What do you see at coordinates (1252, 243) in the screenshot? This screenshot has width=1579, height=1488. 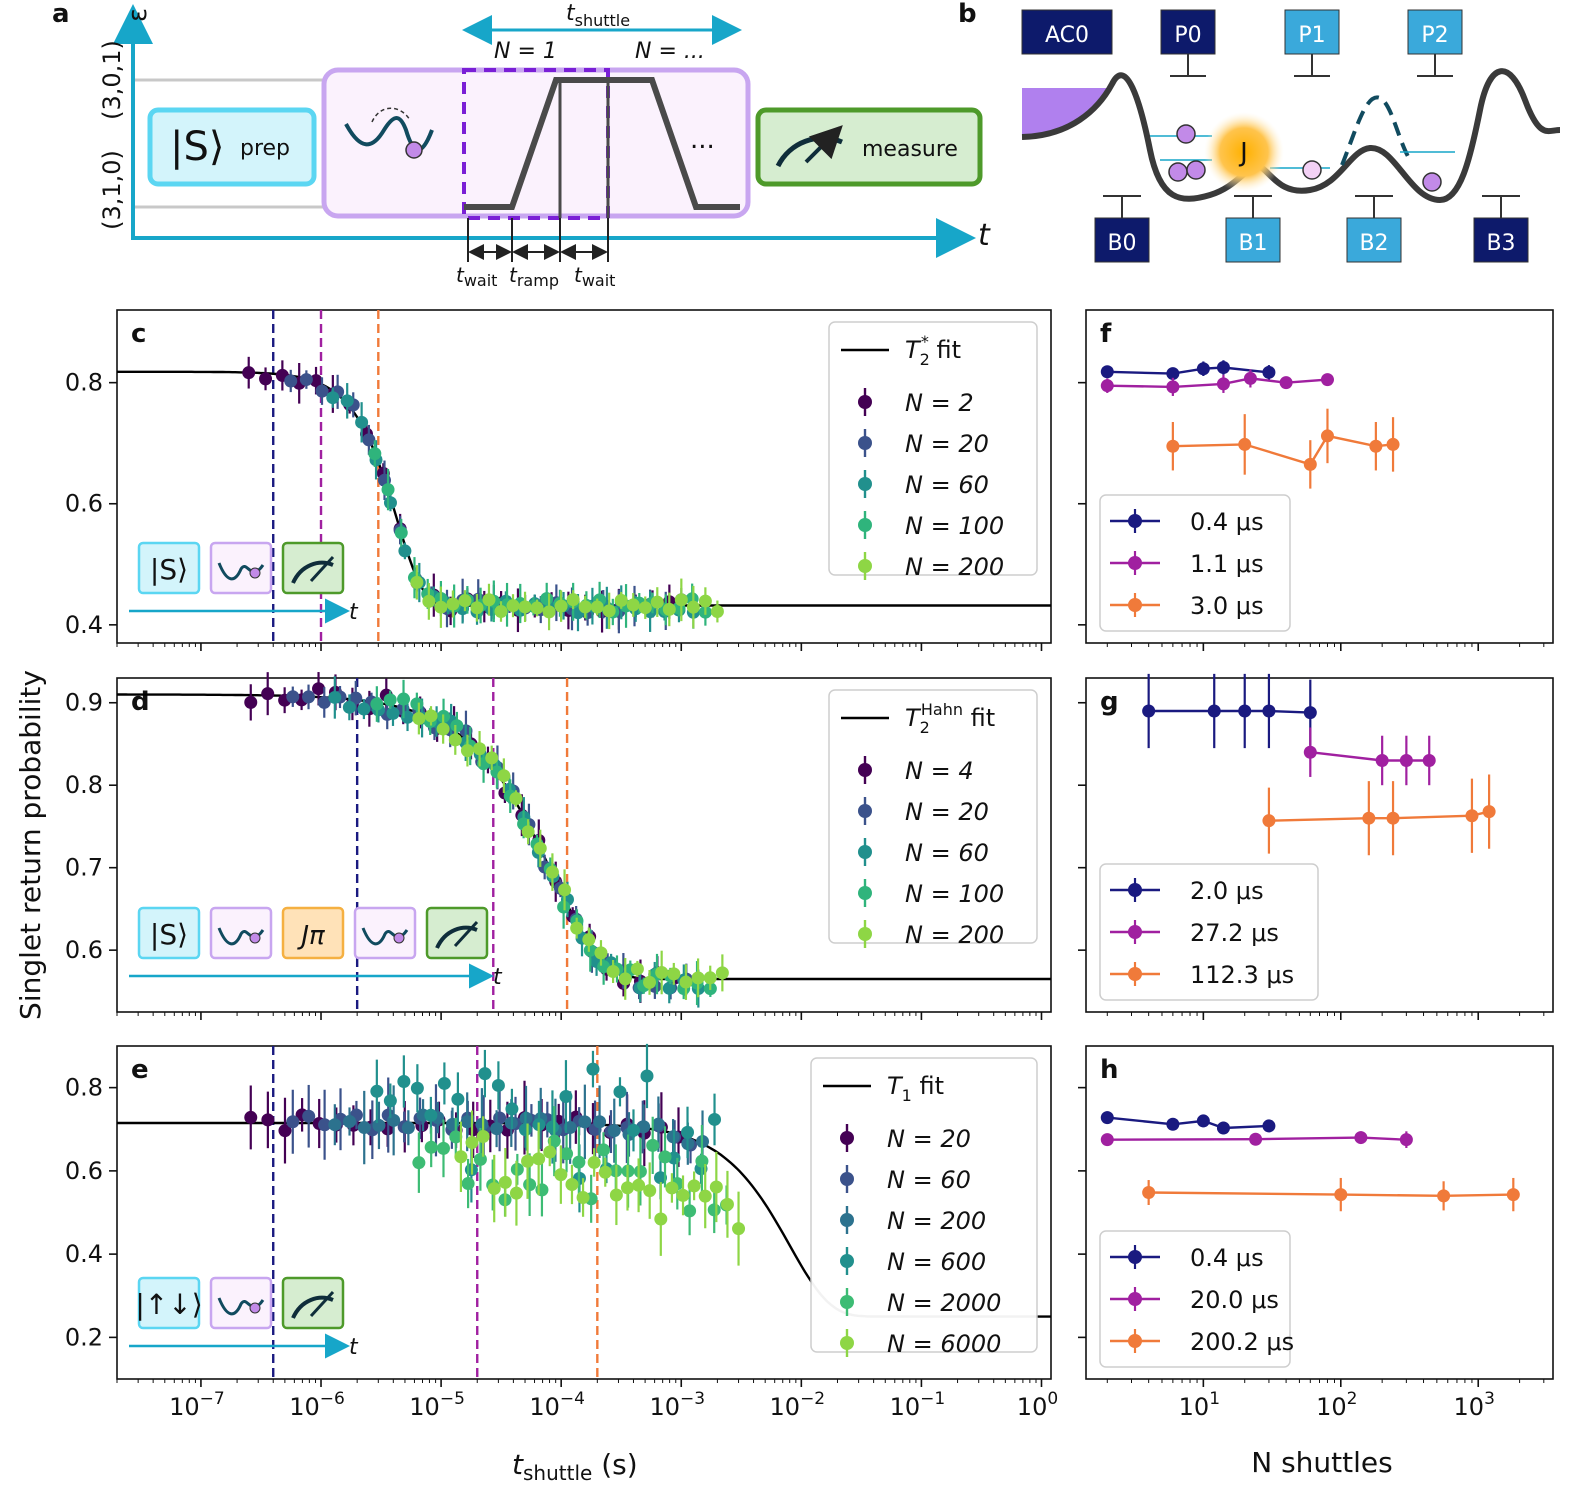 I see `gate-b1-label: B1` at bounding box center [1252, 243].